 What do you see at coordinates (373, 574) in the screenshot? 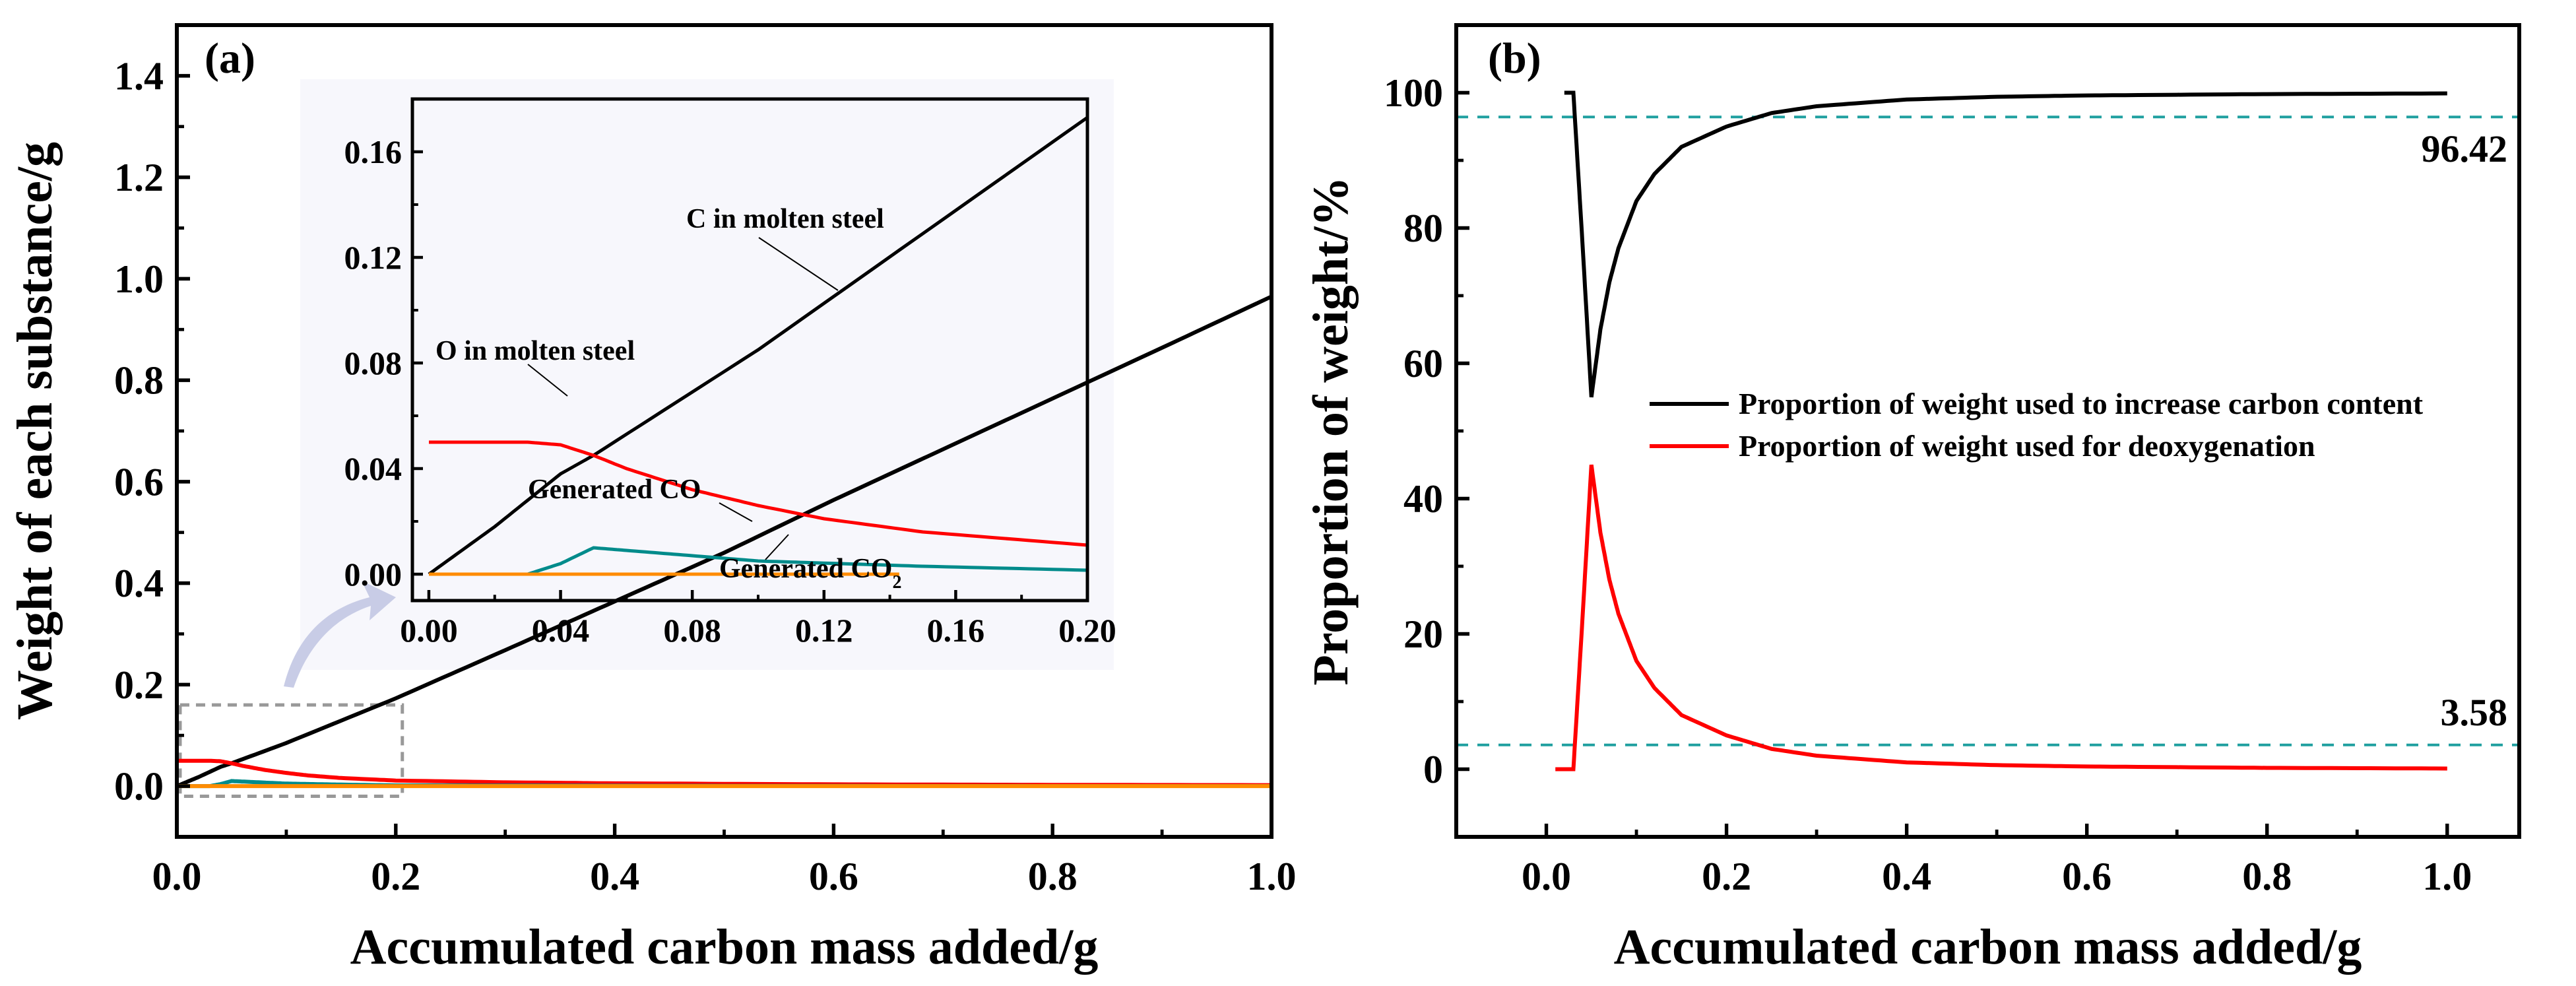
I see `inset-y-tick-label: 0.00` at bounding box center [373, 574].